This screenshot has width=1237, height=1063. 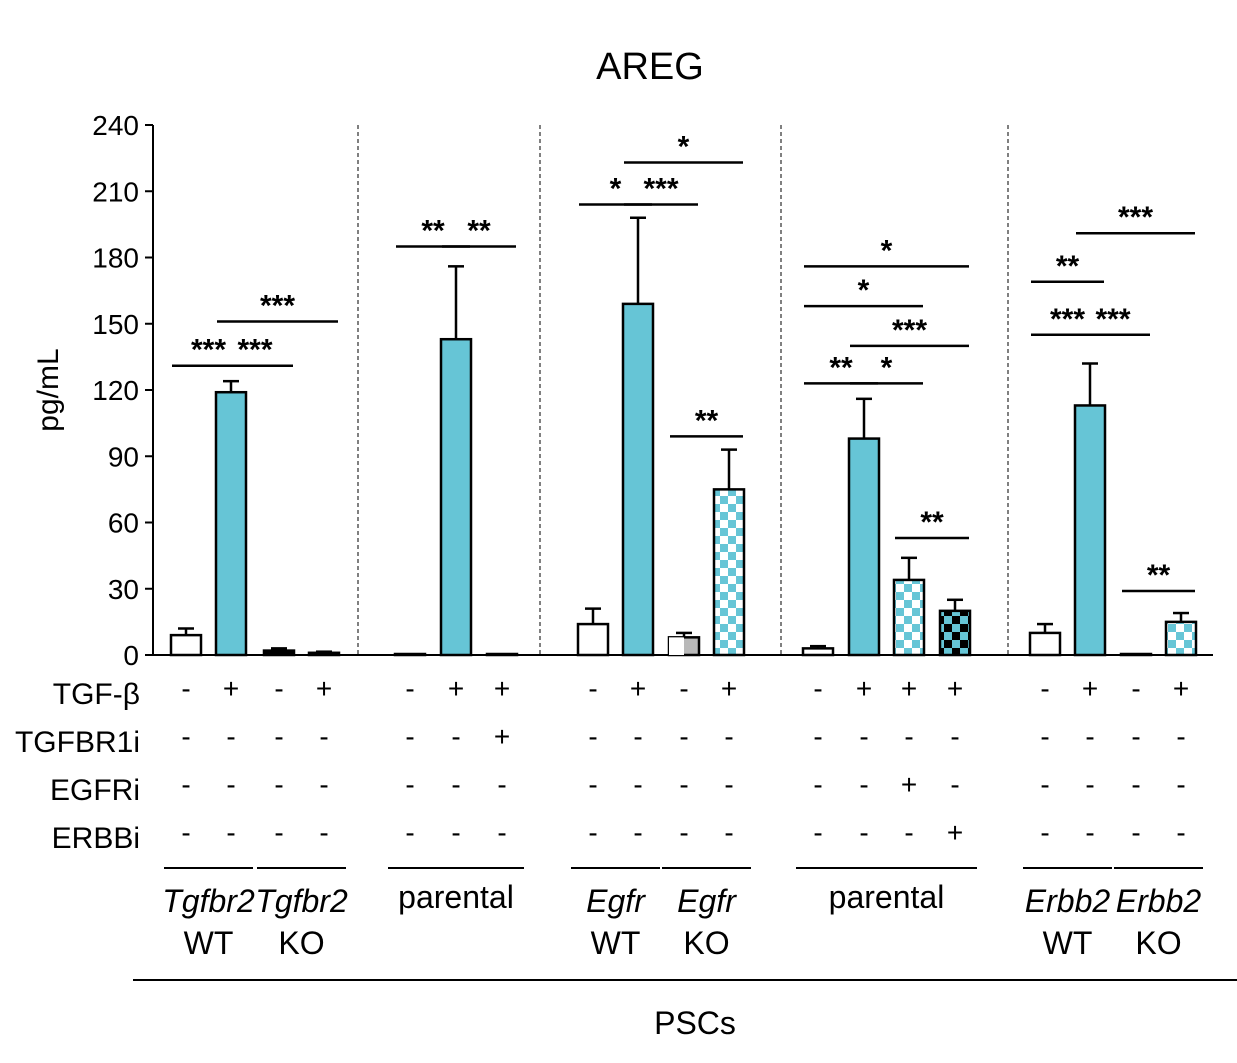 What do you see at coordinates (95, 790) in the screenshot?
I see `treatment-label: EGFRi` at bounding box center [95, 790].